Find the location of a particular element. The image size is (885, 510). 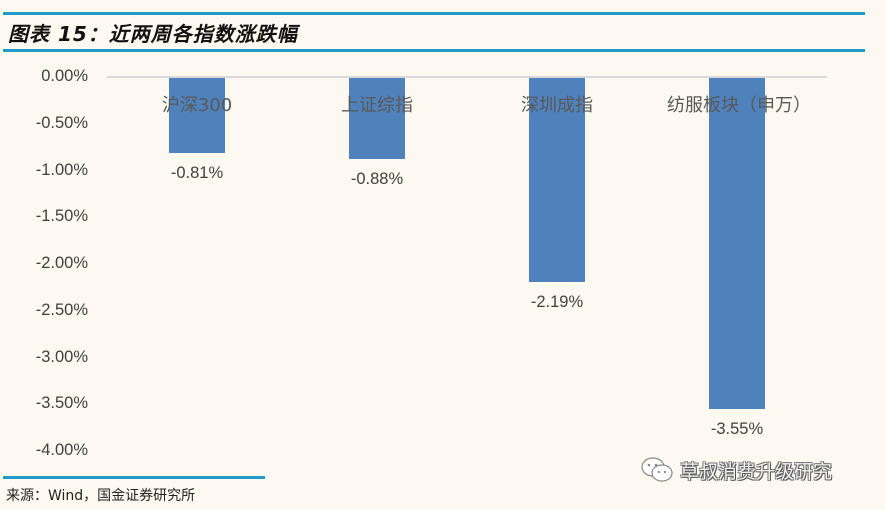

y-tick-label: 0.00% is located at coordinates (64, 76).